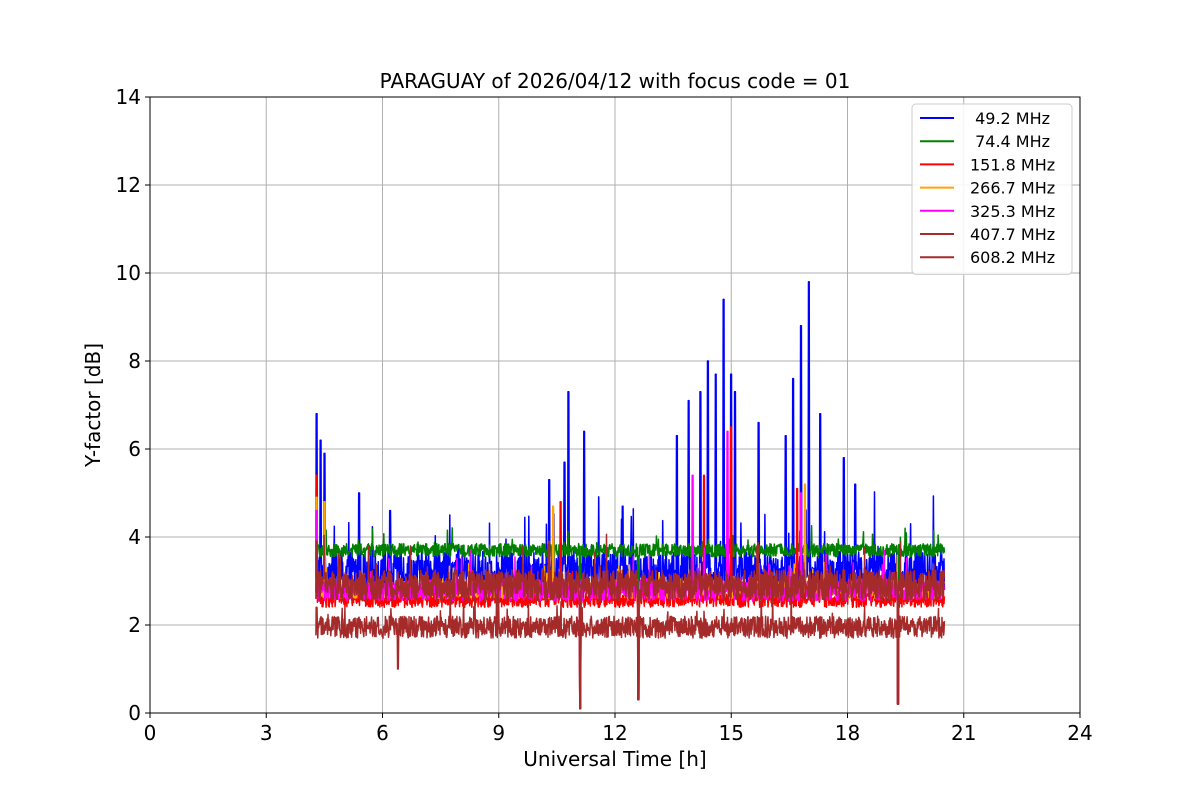  I want to click on legend-label: 407.7 MHz, so click(1012, 234).